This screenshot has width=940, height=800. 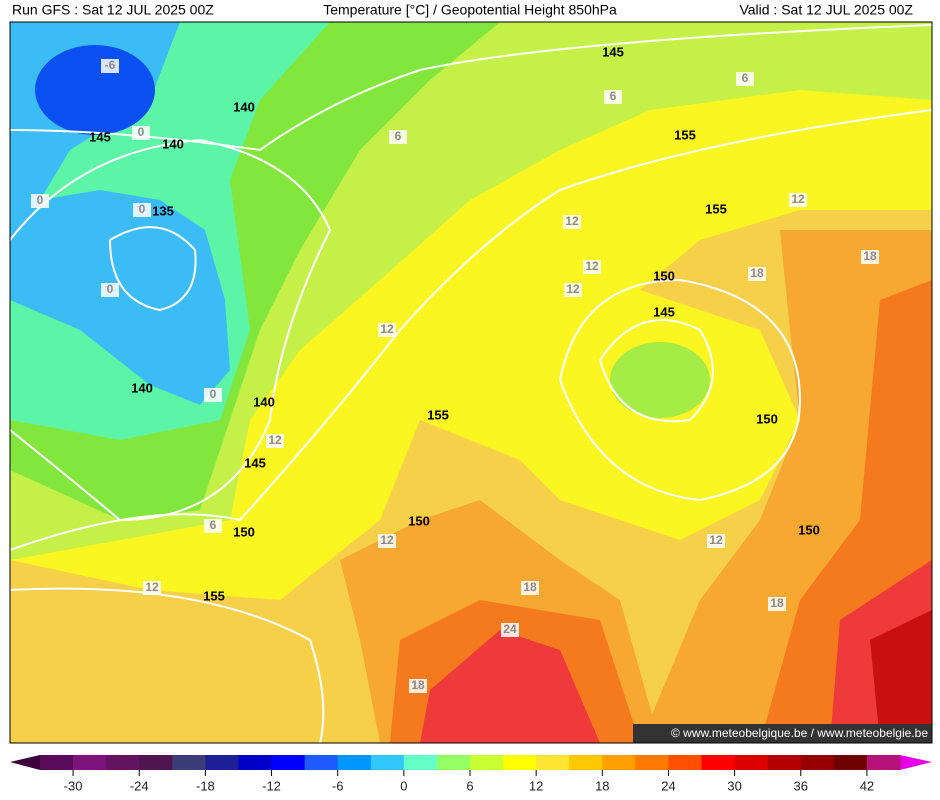 What do you see at coordinates (826, 10) in the screenshot?
I see `valid-label: Valid : Sat 12 JUL 2025 00Z` at bounding box center [826, 10].